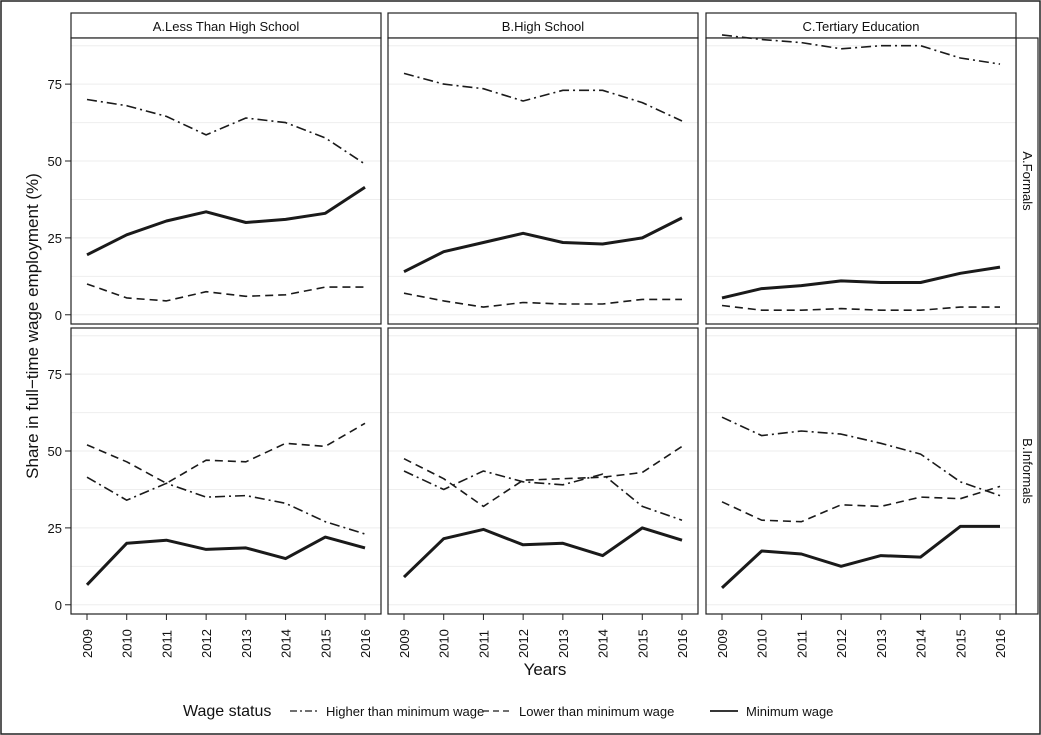  What do you see at coordinates (789, 711) in the screenshot?
I see `legend-label: Minimum wage` at bounding box center [789, 711].